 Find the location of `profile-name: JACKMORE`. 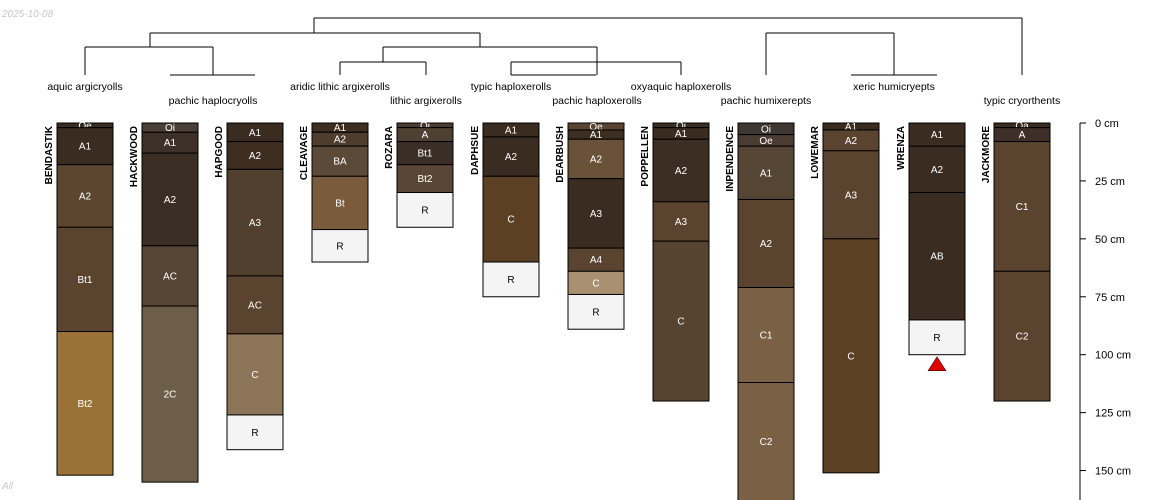

profile-name: JACKMORE is located at coordinates (986, 155).